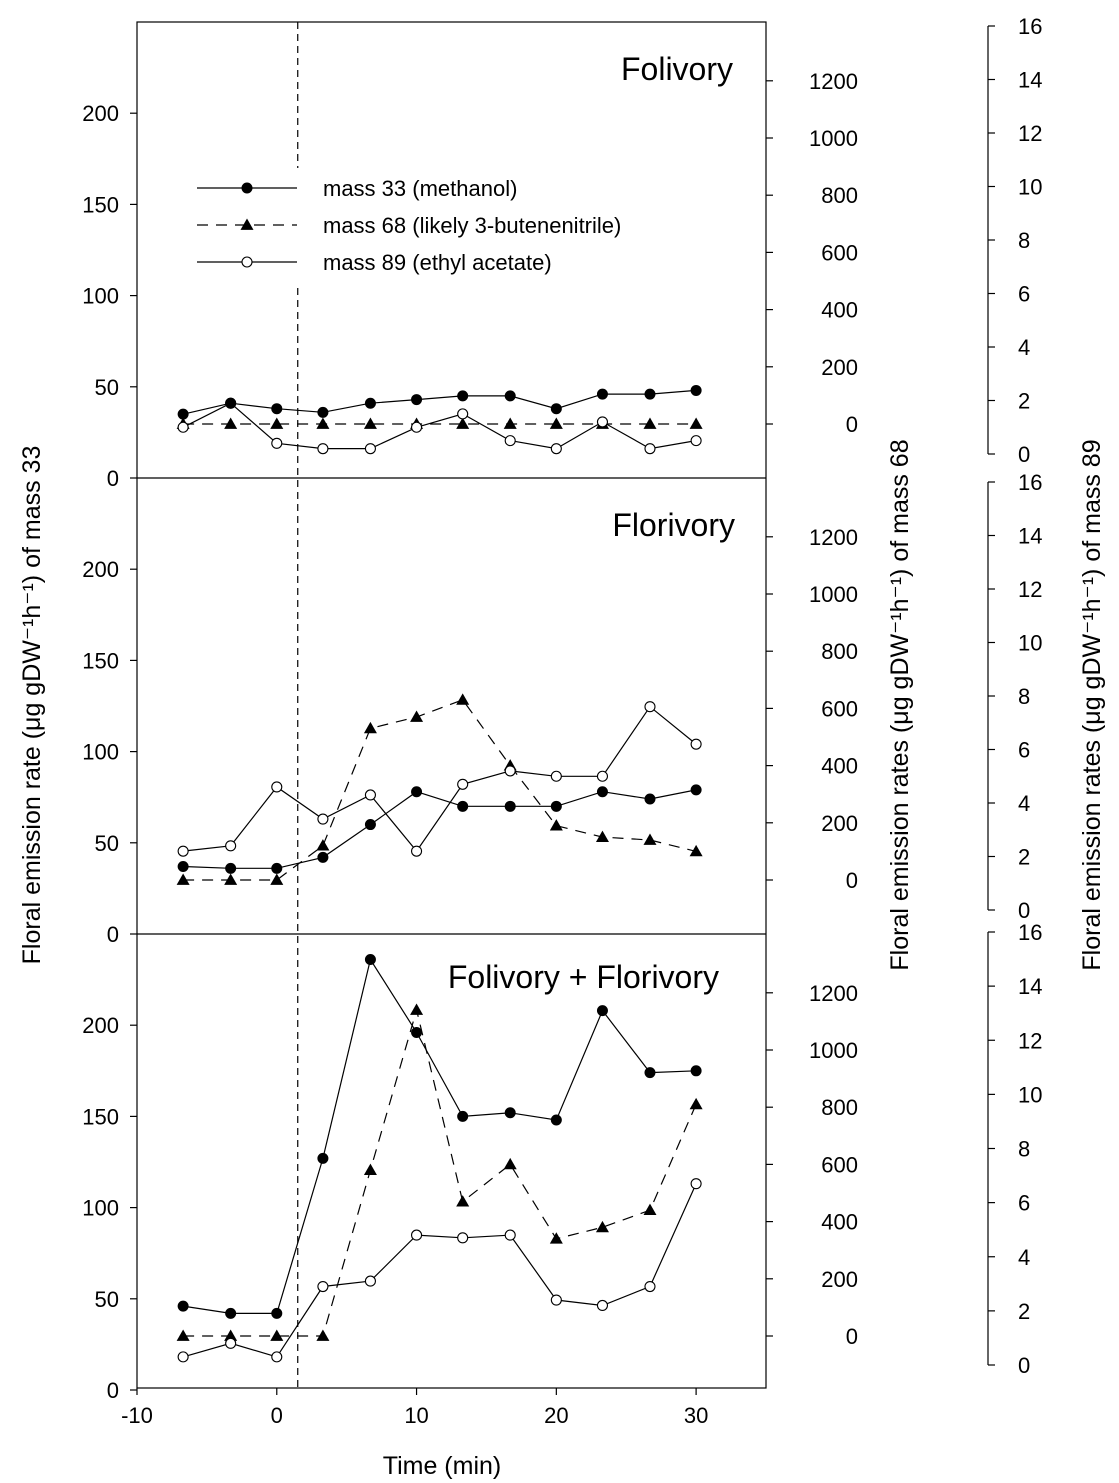 Image resolution: width=1119 pixels, height=1483 pixels. Describe the element at coordinates (839, 367) in the screenshot. I see `y-tick-label-mass68: 200` at that location.